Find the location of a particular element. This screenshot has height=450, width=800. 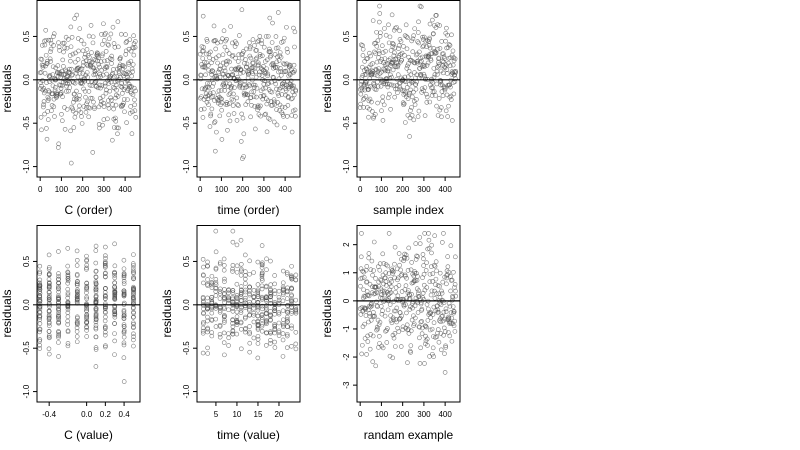

x-tick-label: 10 is located at coordinates (236, 414).